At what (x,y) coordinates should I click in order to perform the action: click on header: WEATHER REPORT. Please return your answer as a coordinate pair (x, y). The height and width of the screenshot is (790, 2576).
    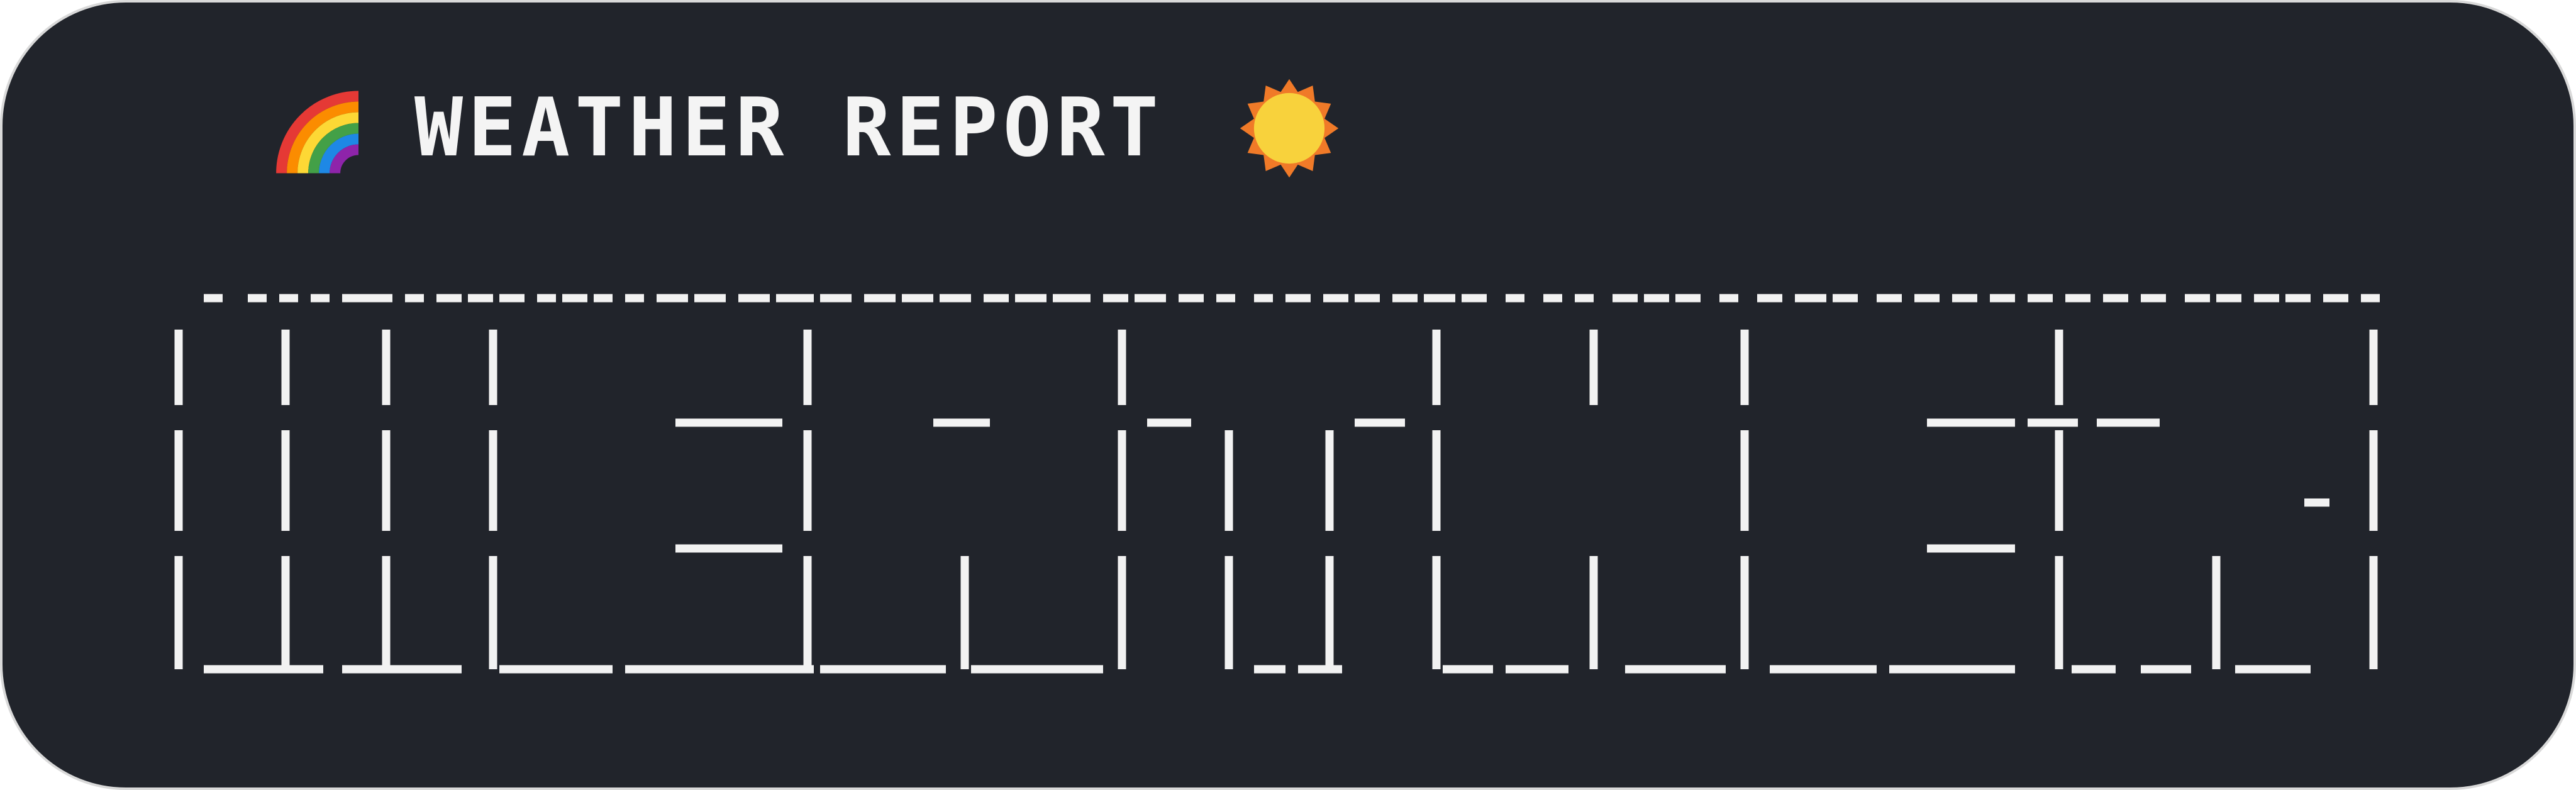
    Looking at the image, I should click on (808, 128).